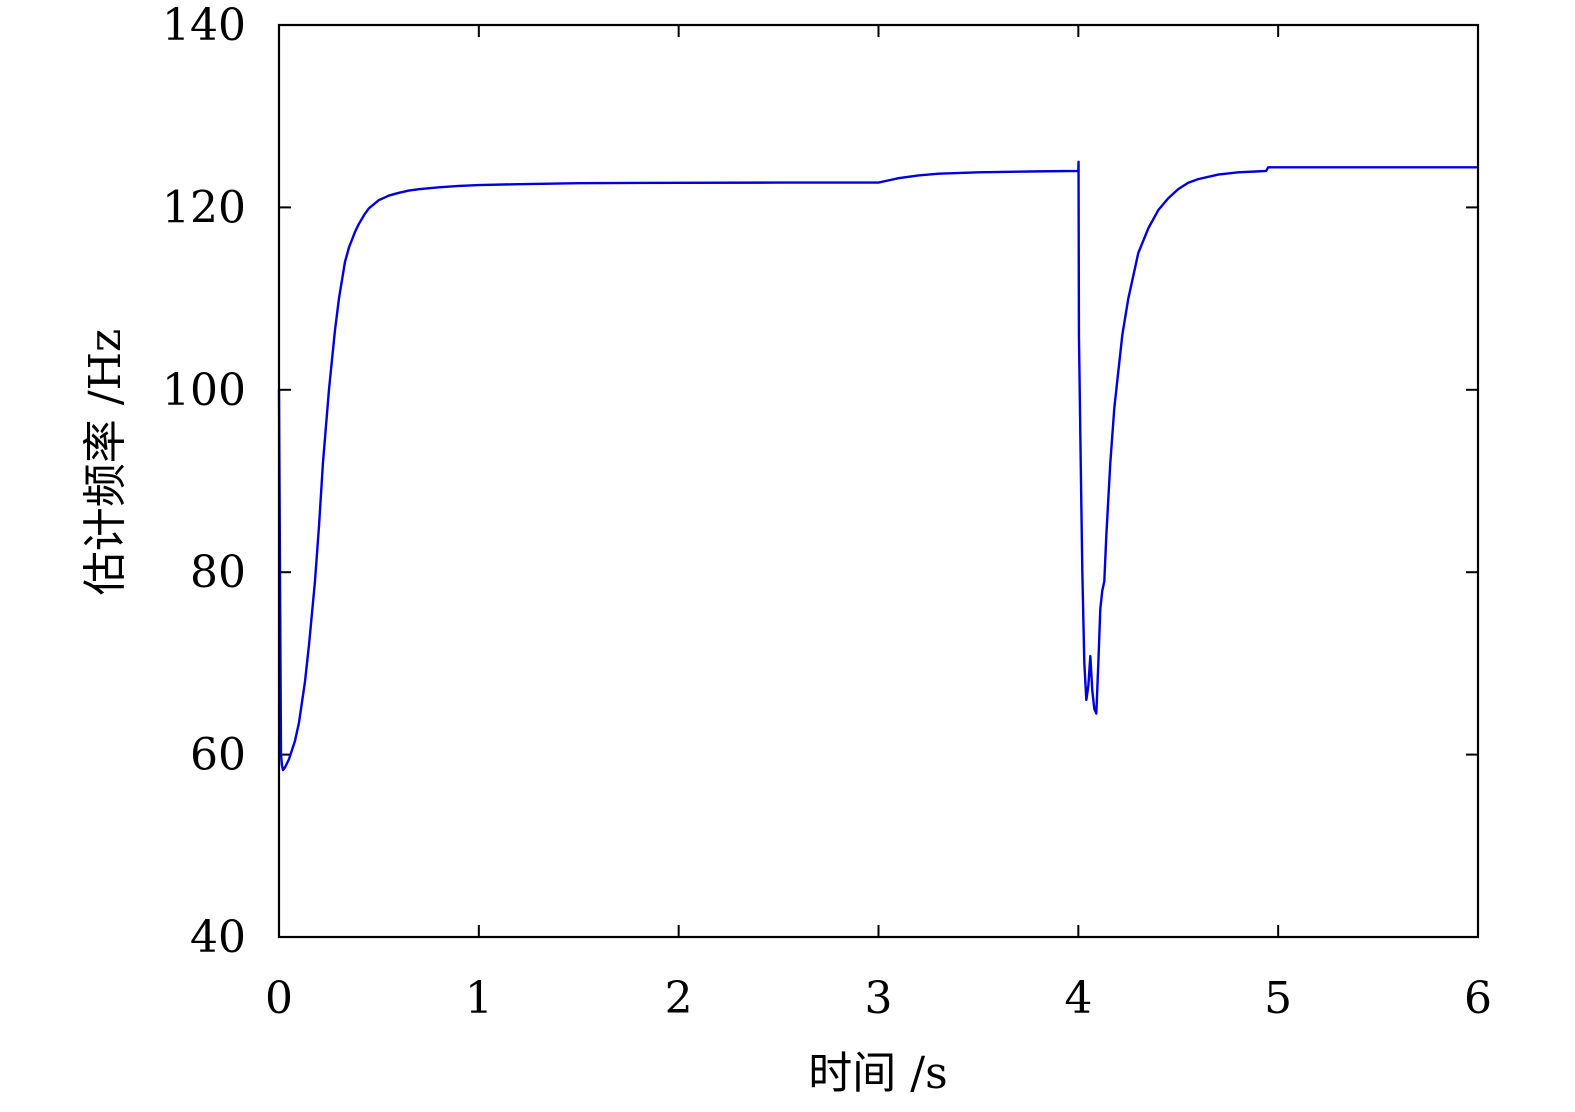  Describe the element at coordinates (679, 998) in the screenshot. I see `x-tick-label: 2` at that location.